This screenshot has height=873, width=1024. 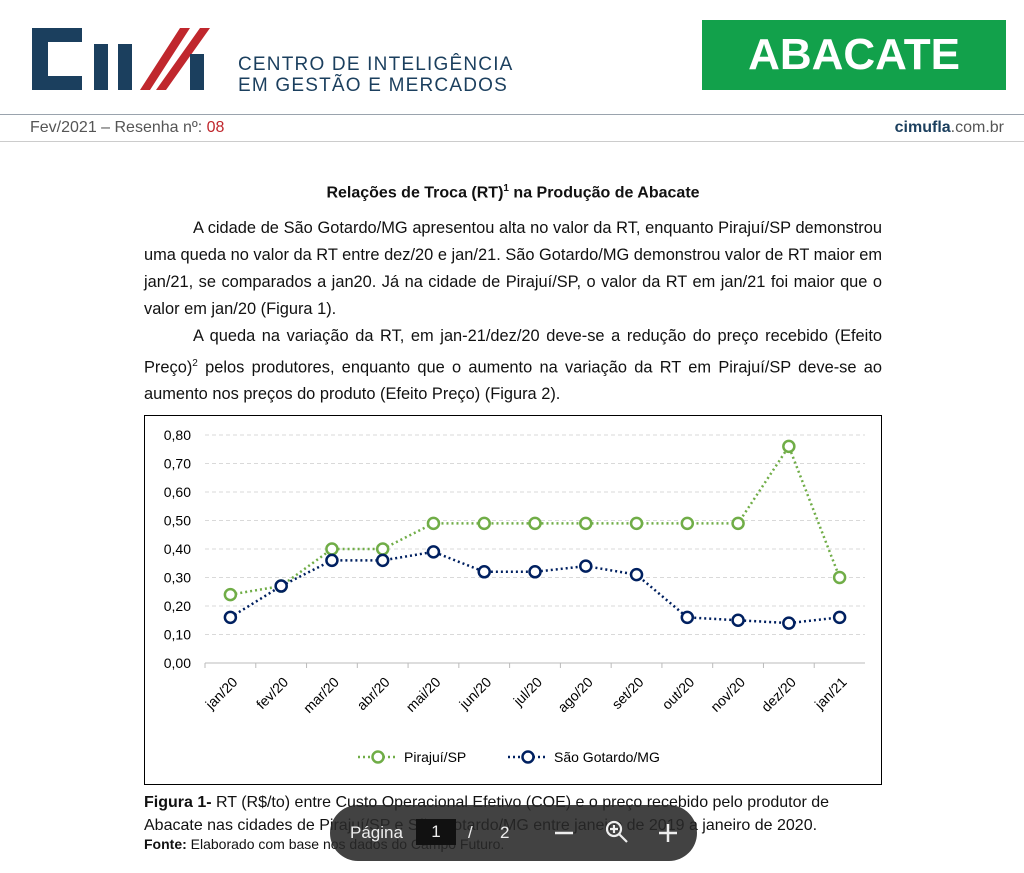 What do you see at coordinates (922, 127) in the screenshot?
I see `site-bold: cimufla` at bounding box center [922, 127].